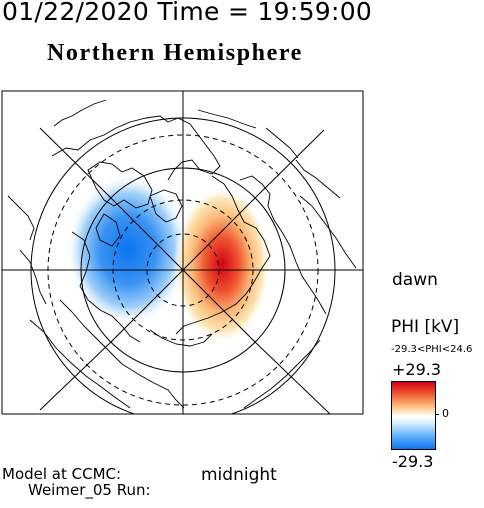  I want to click on hemisphere-title: Northern Hemisphere, so click(175, 53).